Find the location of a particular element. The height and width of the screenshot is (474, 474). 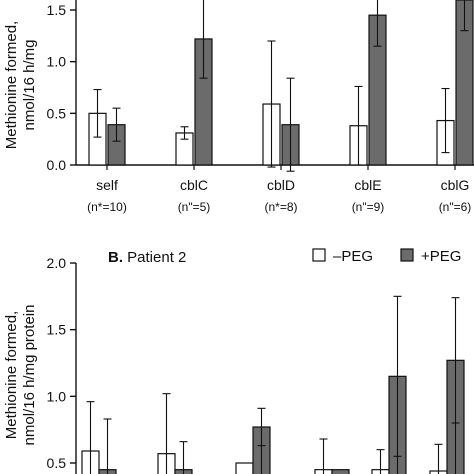

sample-size-label: (n*=10) is located at coordinates (107, 207).